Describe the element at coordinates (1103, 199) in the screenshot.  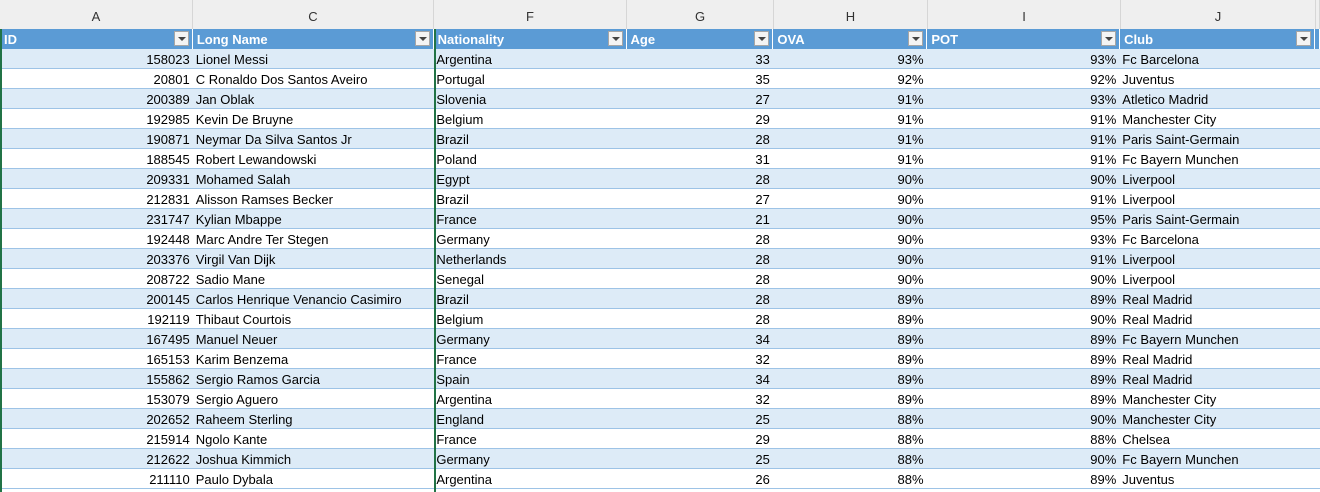
I see `cell-pot: 91%` at that location.